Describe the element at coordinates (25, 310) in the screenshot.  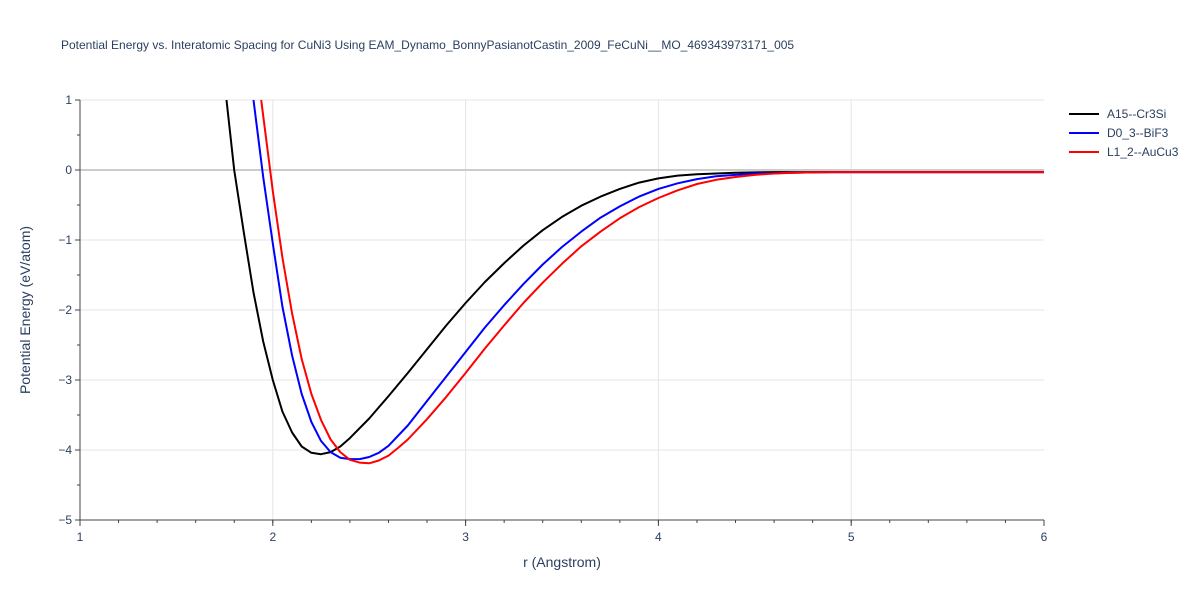
I see `y-axis-title: Potential Energy (eV/atom)` at that location.